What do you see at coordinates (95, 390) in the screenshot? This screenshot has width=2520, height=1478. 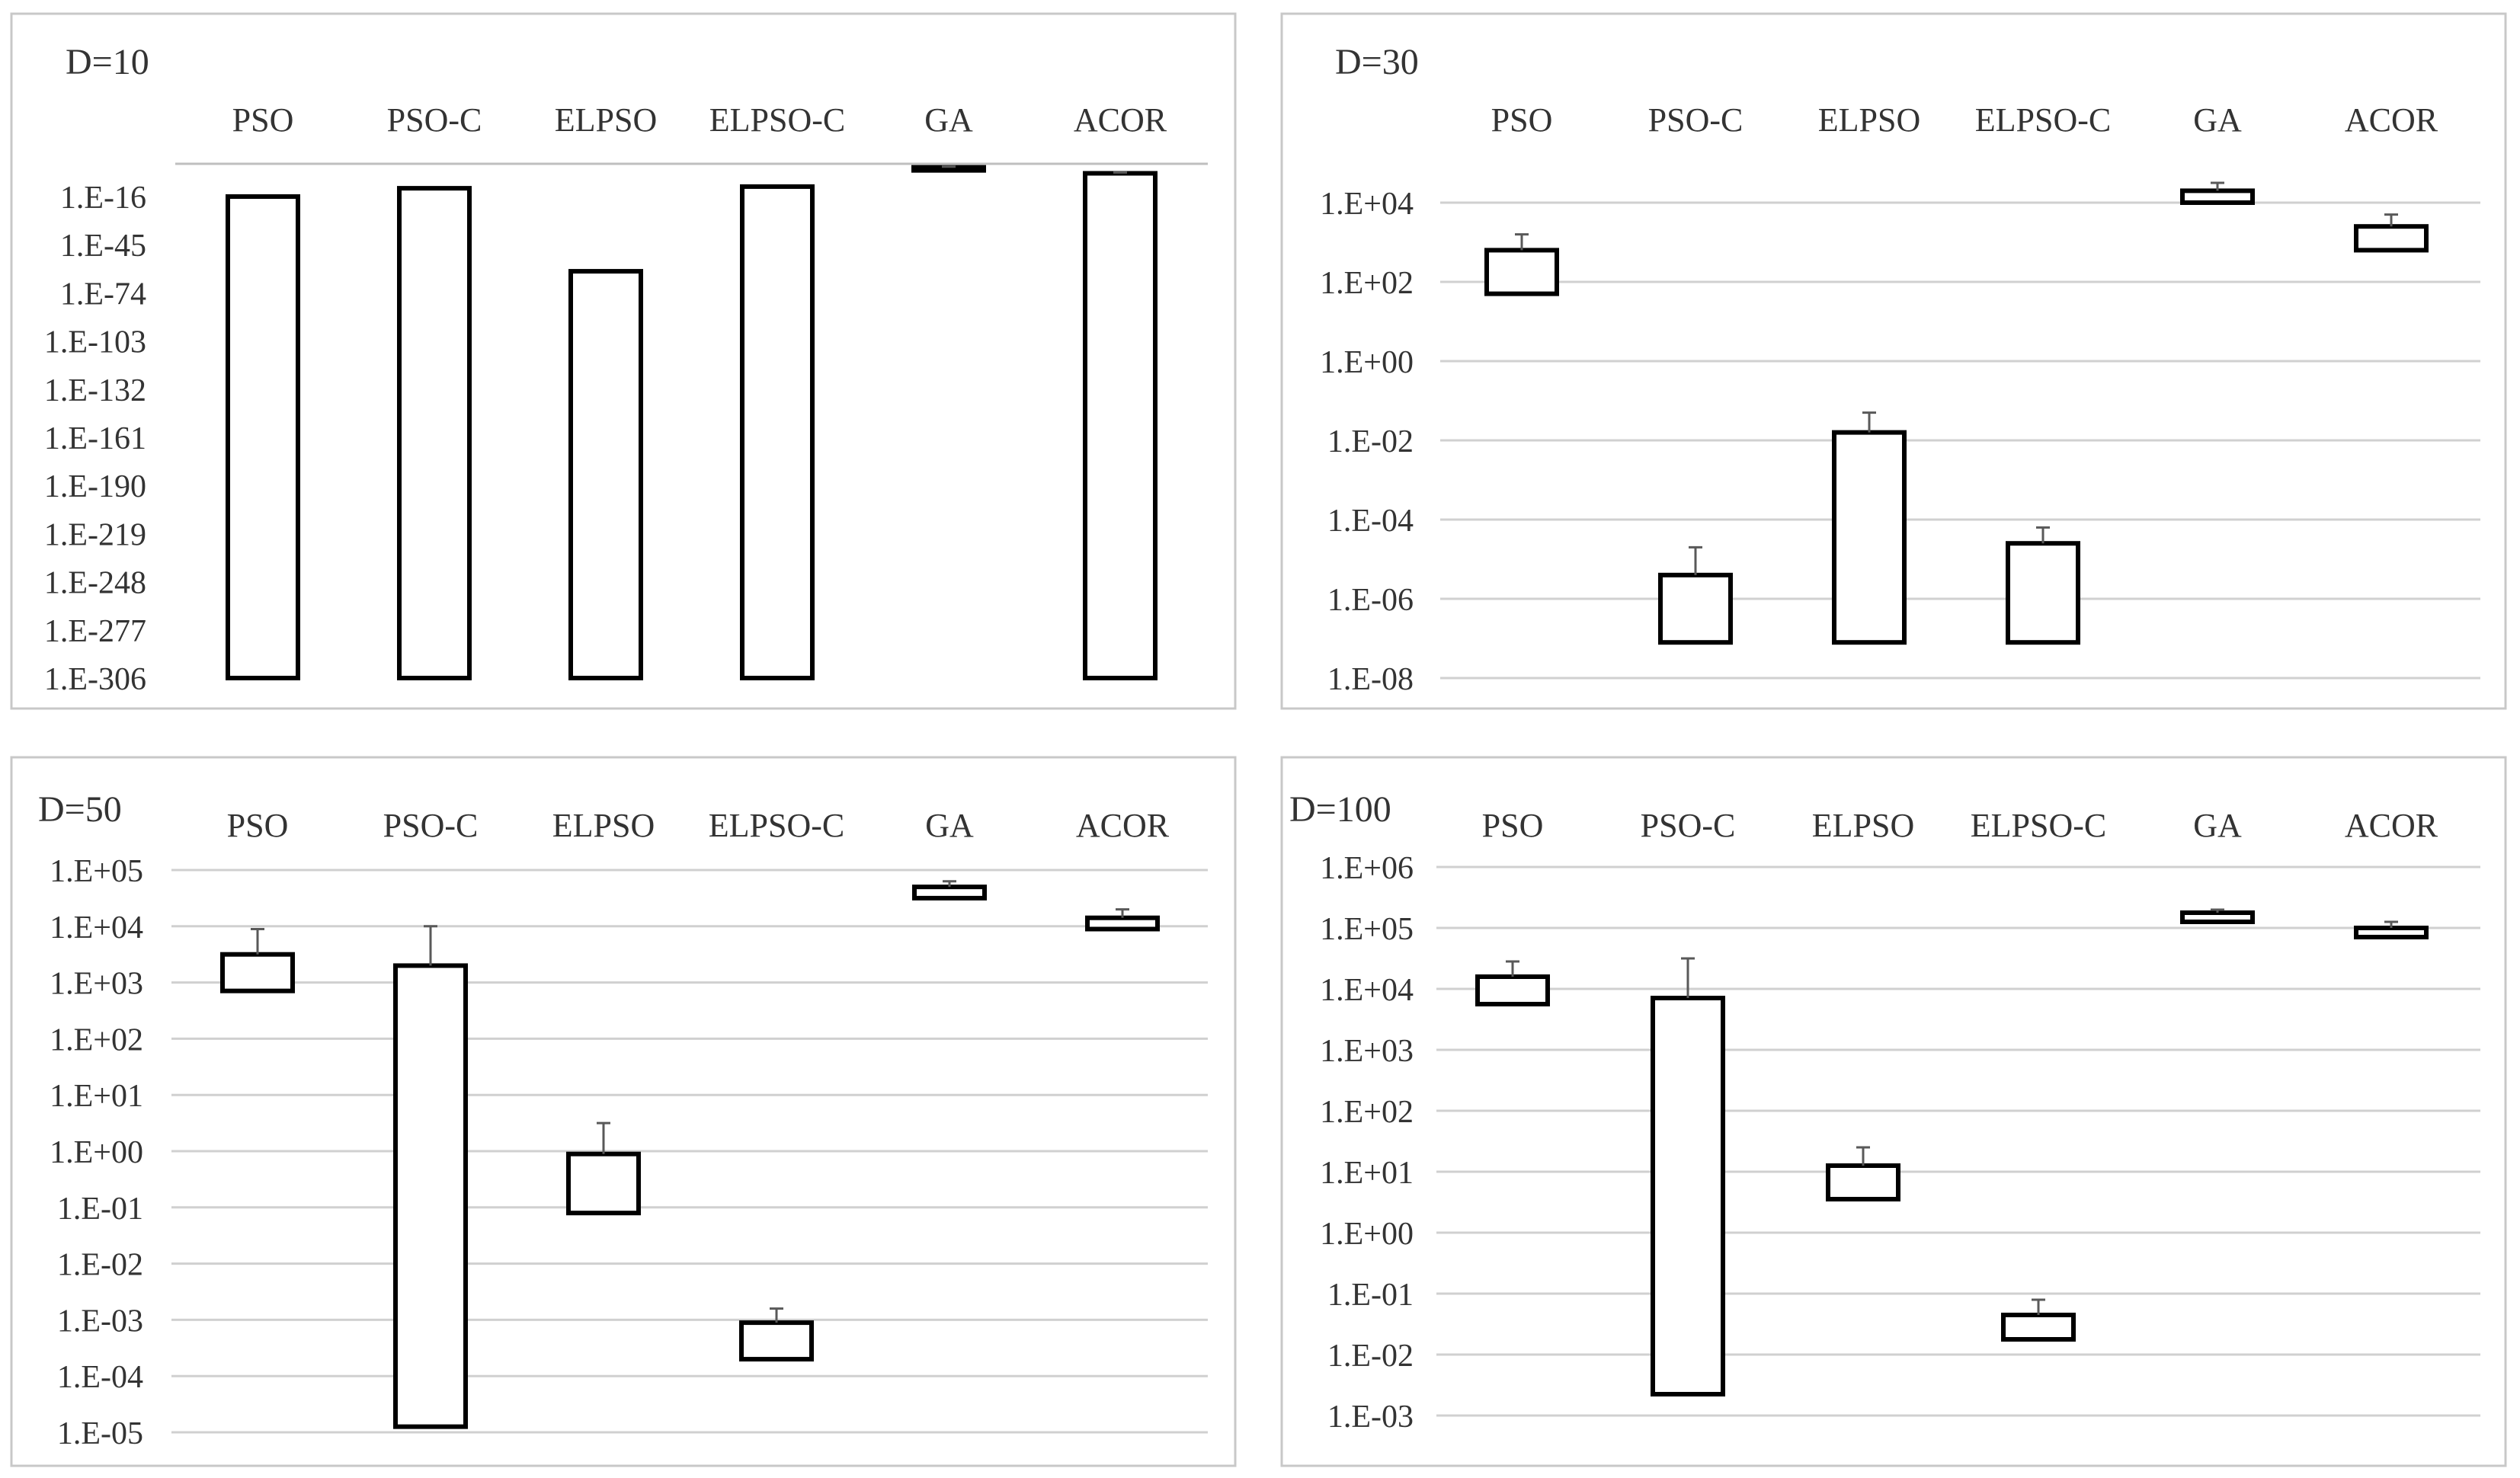 I see `y-tick-label: 1.E-132` at bounding box center [95, 390].